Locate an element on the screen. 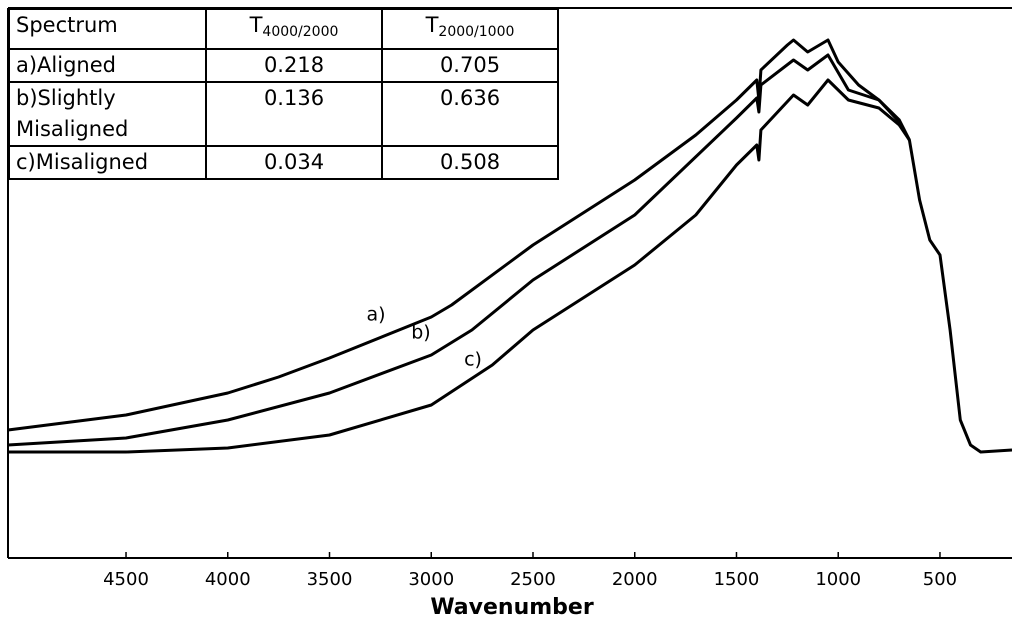 The height and width of the screenshot is (625, 1012). curve-label: b) is located at coordinates (420, 333).